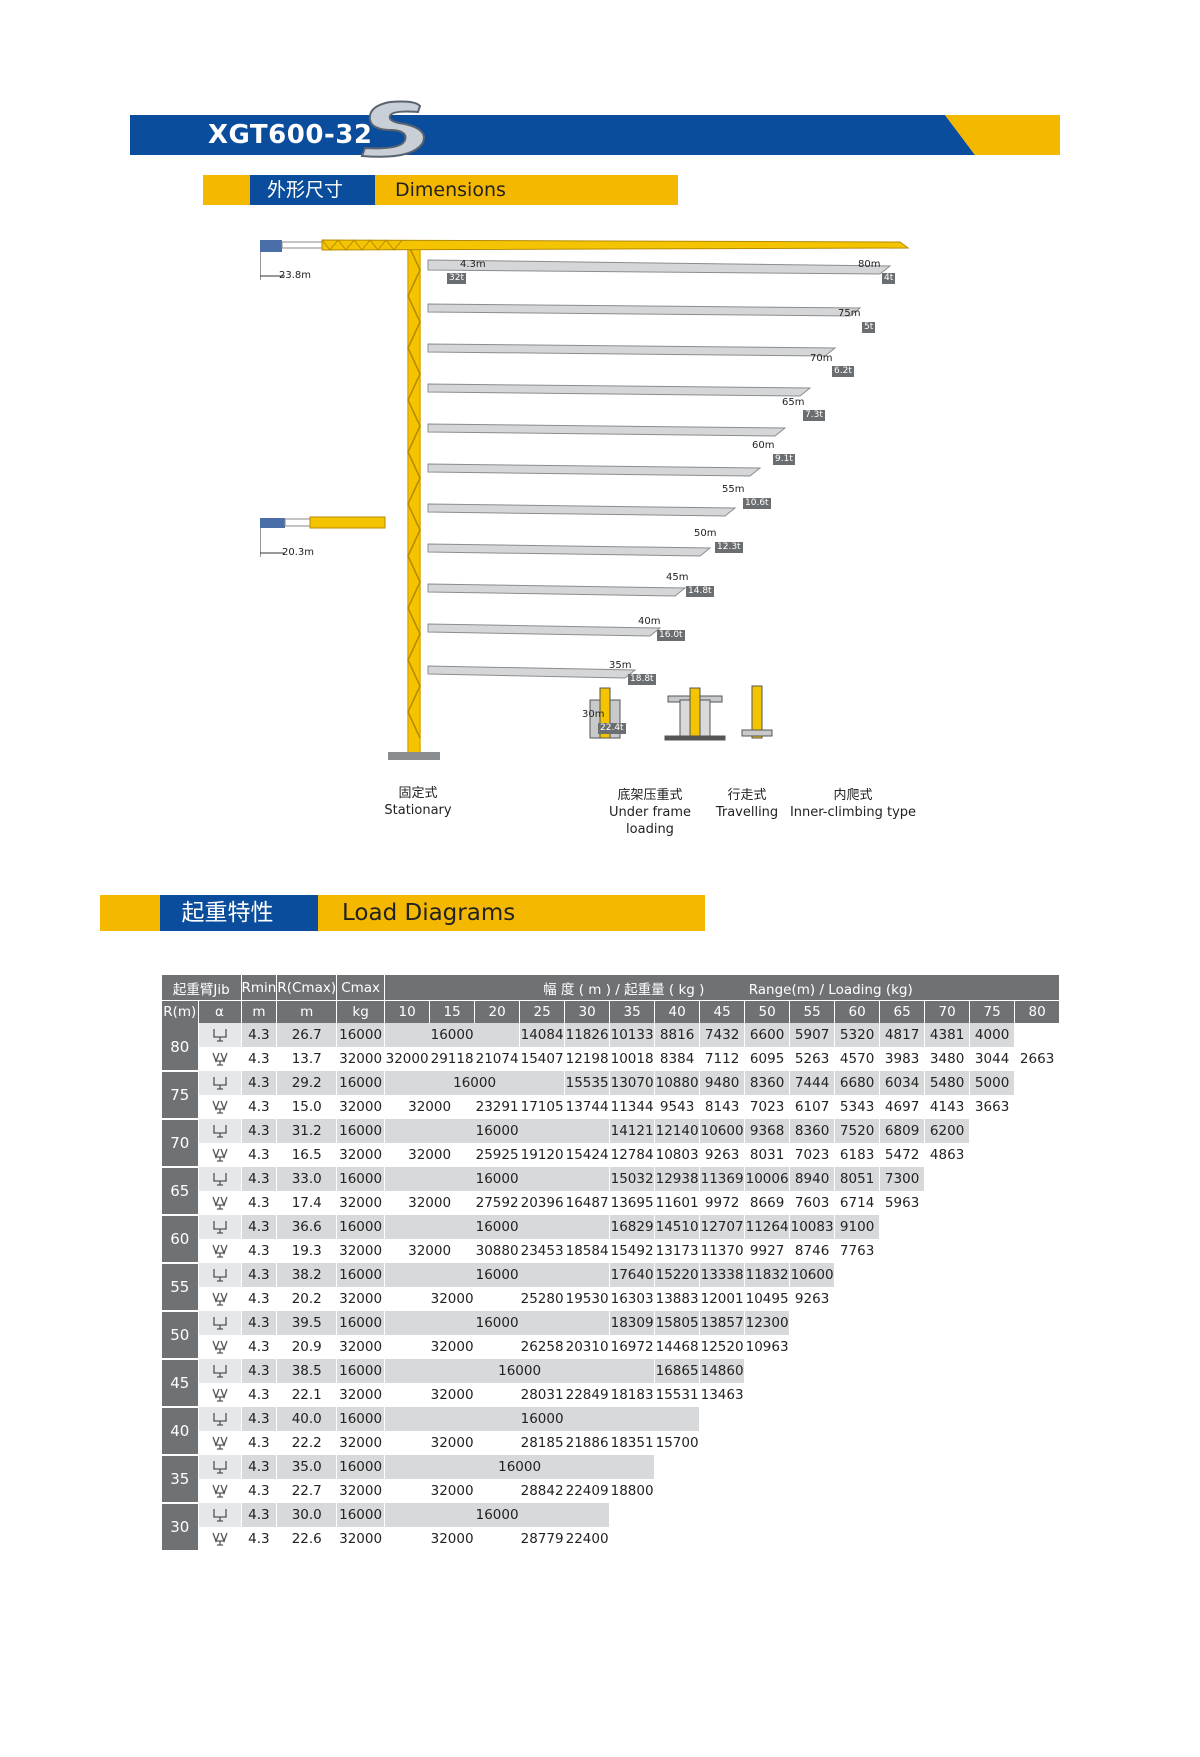  Describe the element at coordinates (767, 1011) in the screenshot. I see `header-range-50: 50` at that location.